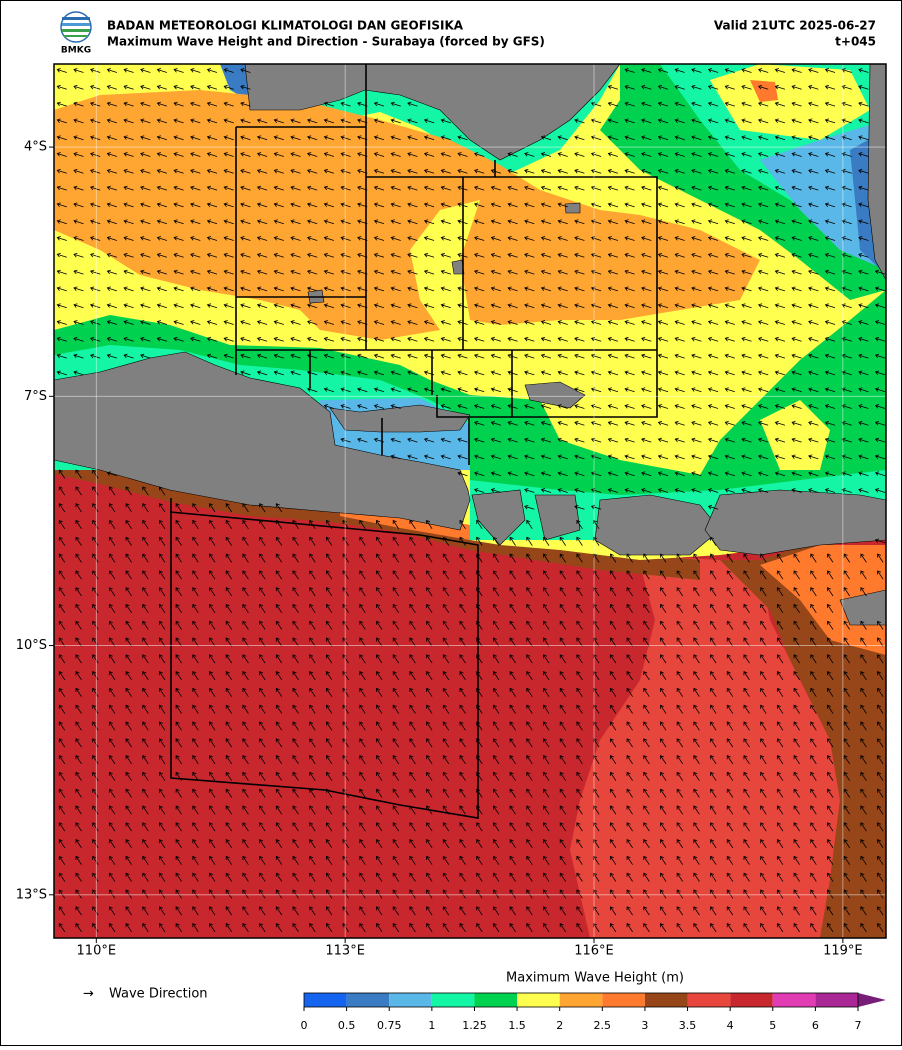 The height and width of the screenshot is (1050, 902). What do you see at coordinates (730, 1025) in the screenshot?
I see `colorbar-label: 4` at bounding box center [730, 1025].